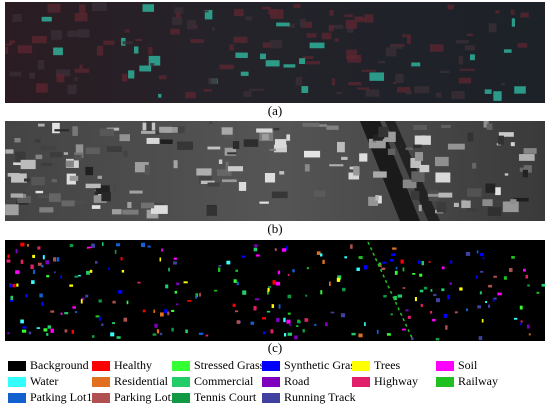 The image size is (550, 406). What do you see at coordinates (274, 228) in the screenshot?
I see `panel-caption: (b)` at bounding box center [274, 228].